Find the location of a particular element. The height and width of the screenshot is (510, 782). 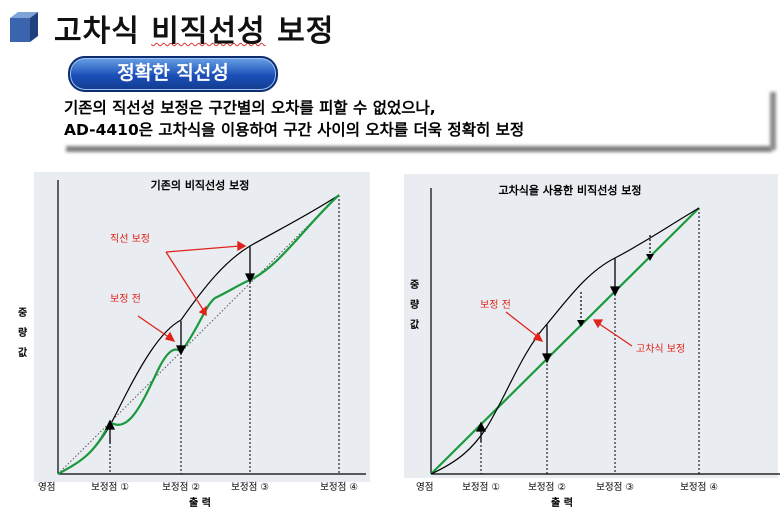

description-line-2: AD-4410은 고차식을 이용하여 구간 사이의 오차를 더욱 정확히 보정 is located at coordinates (294, 130).